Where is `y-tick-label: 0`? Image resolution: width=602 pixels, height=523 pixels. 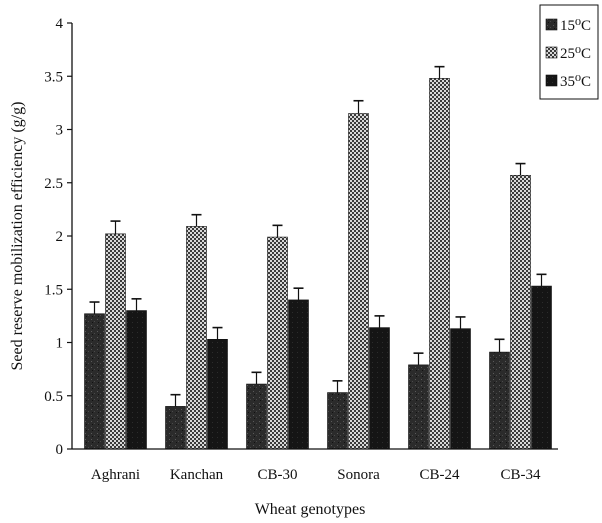
y-tick-label: 0 is located at coordinates (60, 450).